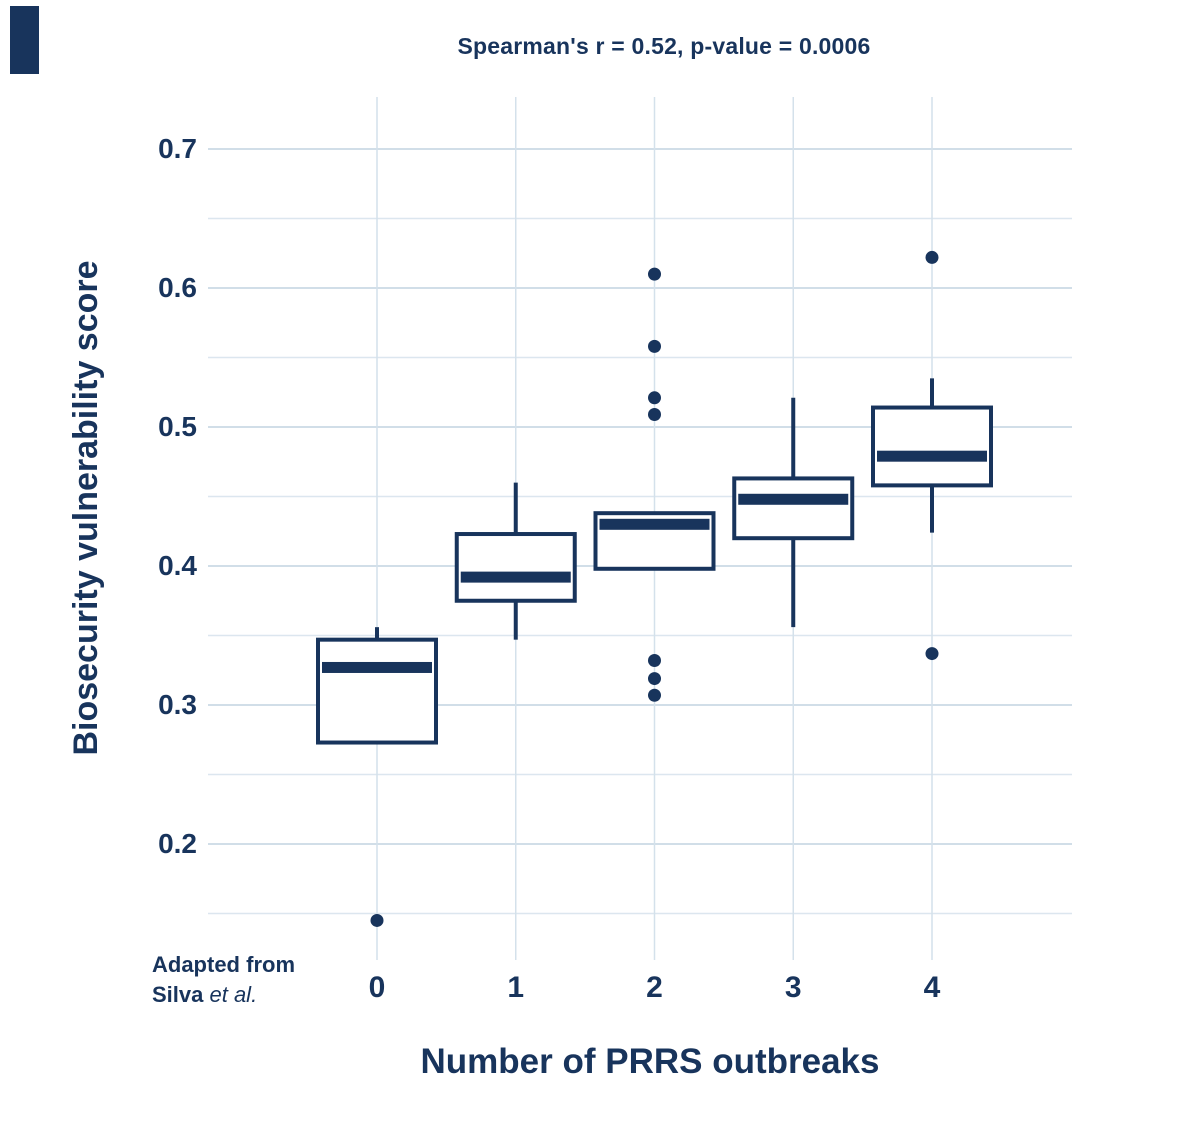  What do you see at coordinates (377, 987) in the screenshot?
I see `x-tick-label: 0` at bounding box center [377, 987].